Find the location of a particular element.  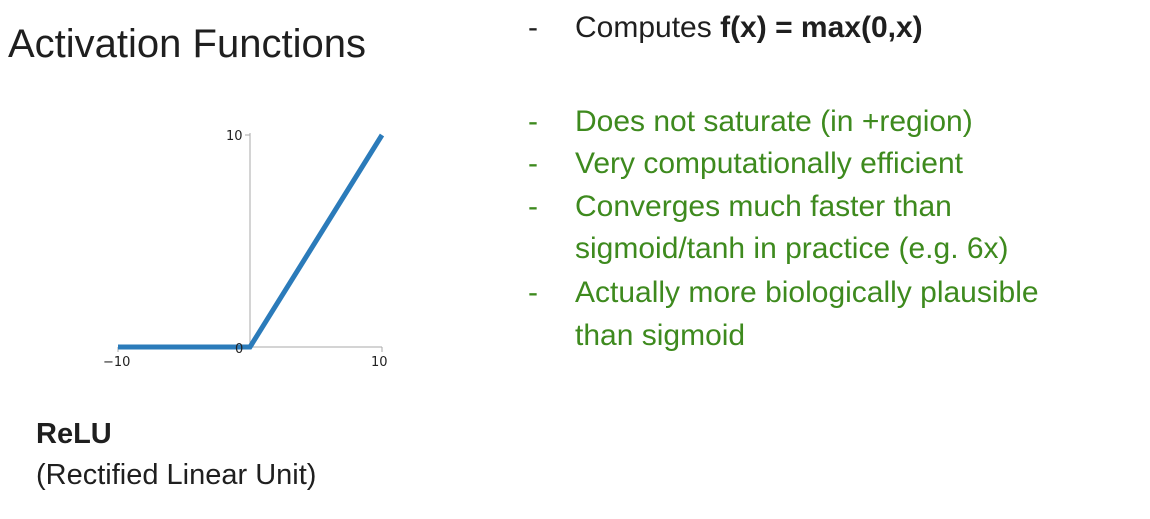

slide-title: Activation Functions is located at coordinates (187, 44).